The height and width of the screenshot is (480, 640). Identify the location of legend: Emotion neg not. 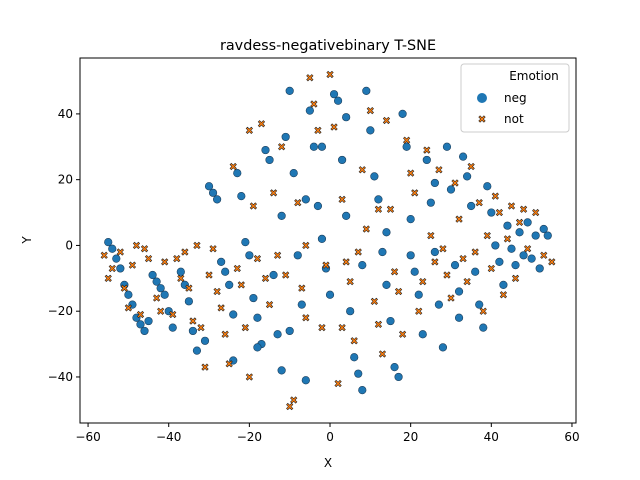
(515, 98).